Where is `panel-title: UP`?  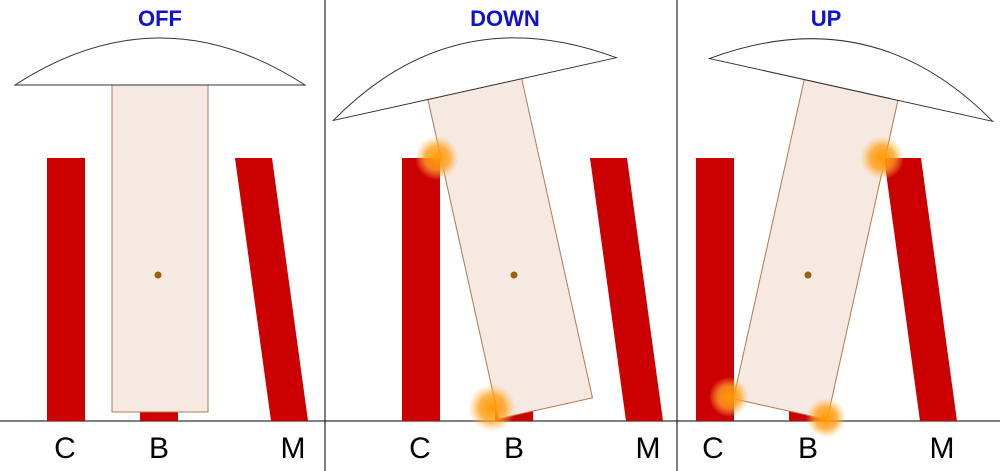
panel-title: UP is located at coordinates (826, 18).